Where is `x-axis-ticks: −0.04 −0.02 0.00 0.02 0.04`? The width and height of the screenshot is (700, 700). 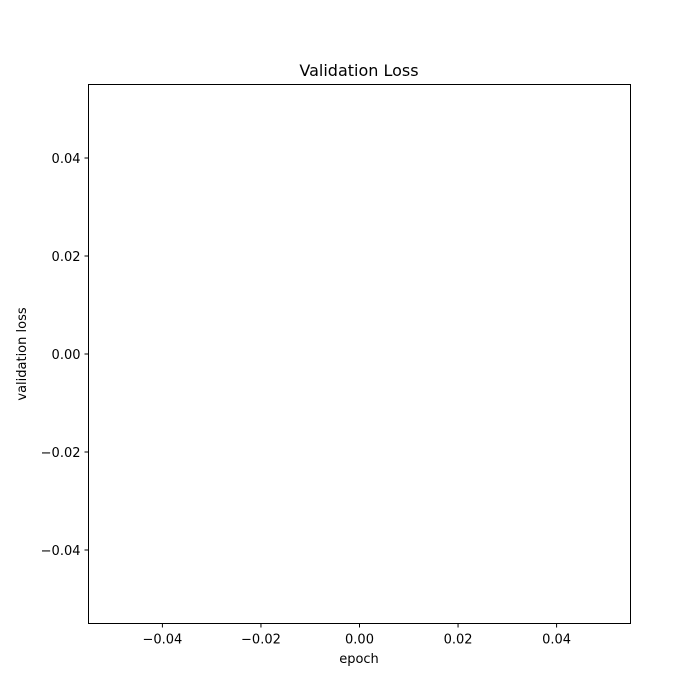
x-axis-ticks: −0.04 −0.02 0.00 0.02 0.04 is located at coordinates (356, 635).